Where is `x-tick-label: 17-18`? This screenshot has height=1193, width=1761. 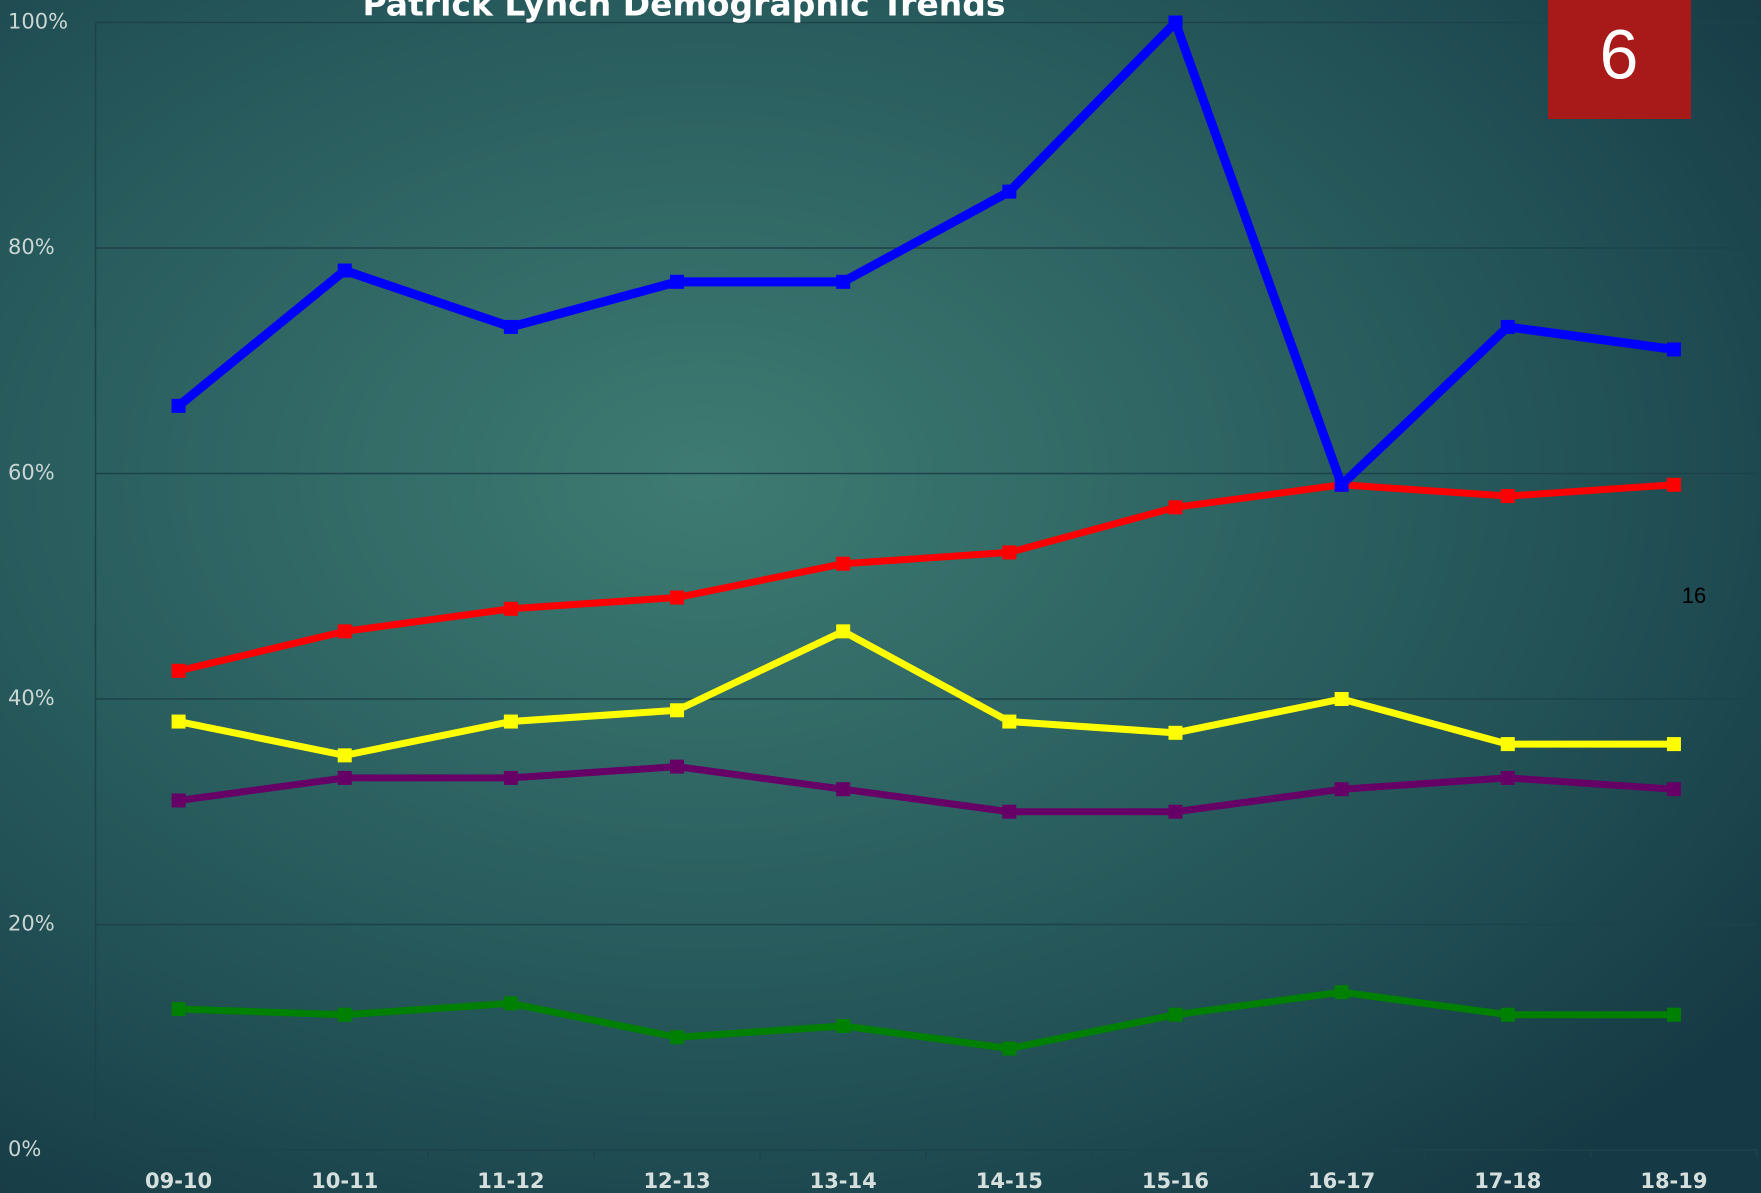 x-tick-label: 17-18 is located at coordinates (1507, 1181).